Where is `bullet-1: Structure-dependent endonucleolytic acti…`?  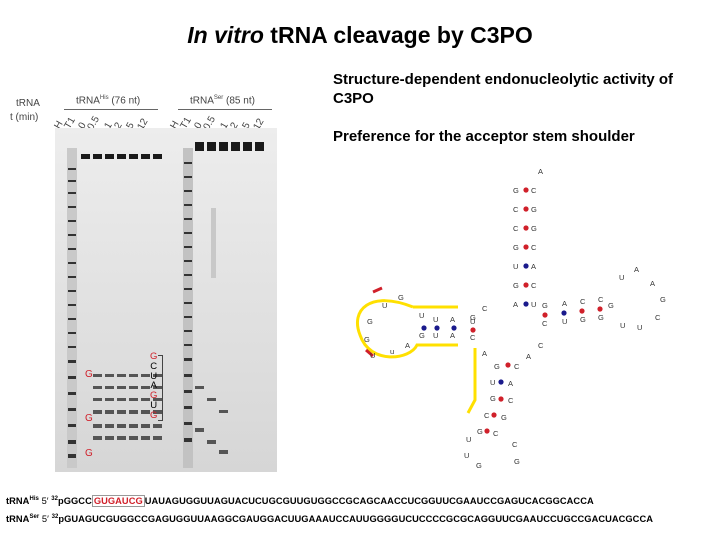
bullet-1: Structure-dependent endonucleolytic acti… is located at coordinates (503, 89).